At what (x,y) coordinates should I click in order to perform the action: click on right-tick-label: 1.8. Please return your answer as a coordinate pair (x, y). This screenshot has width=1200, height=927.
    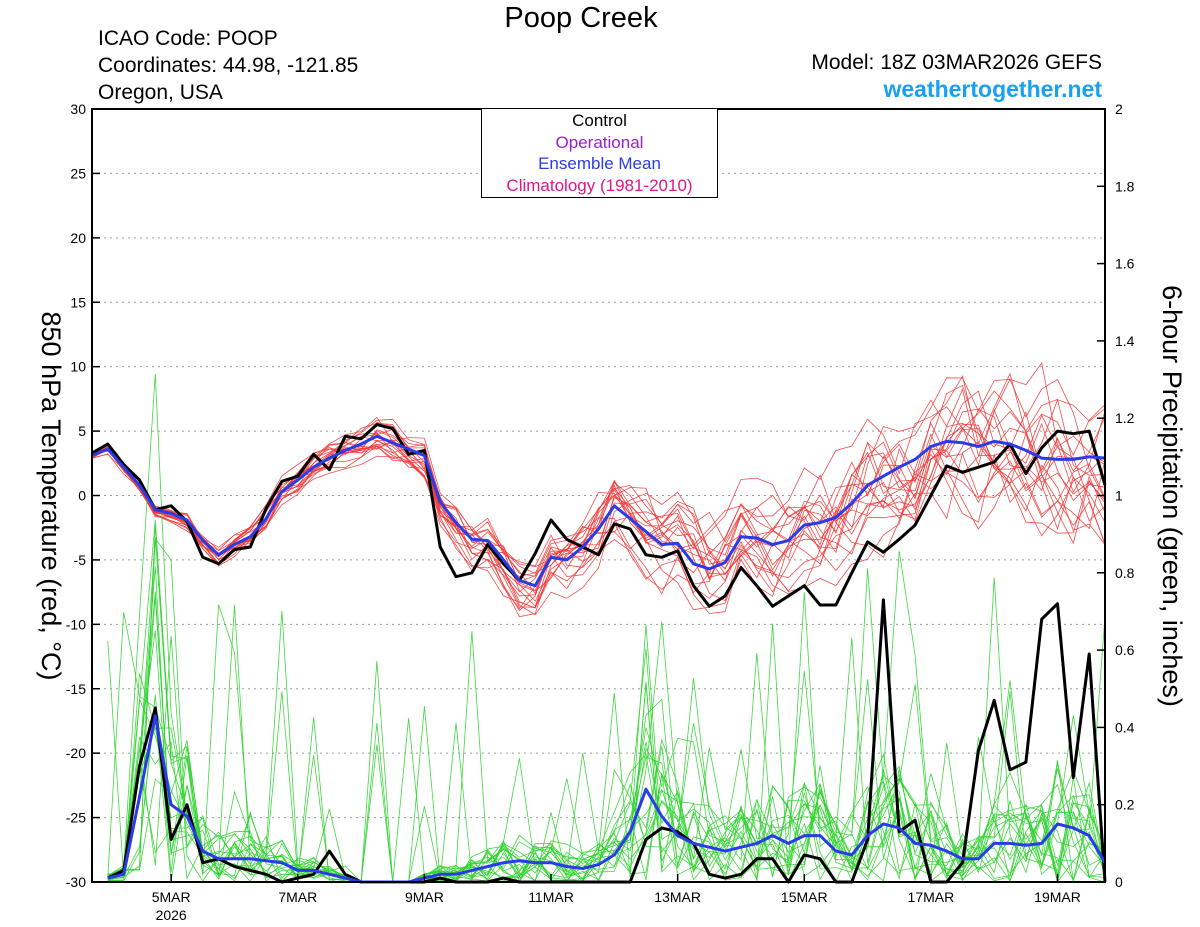
    Looking at the image, I should click on (1125, 186).